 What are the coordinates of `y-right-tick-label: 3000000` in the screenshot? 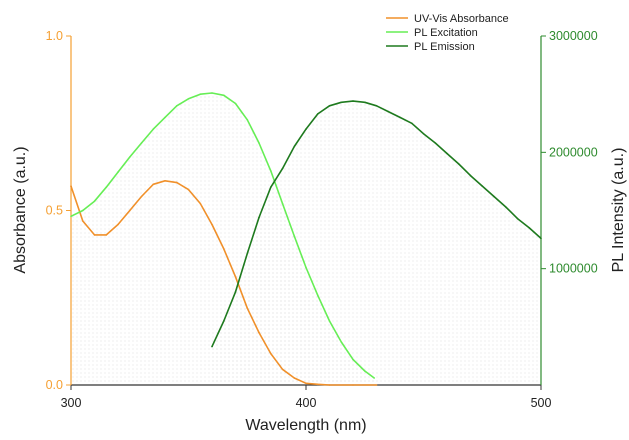 It's located at (573, 36).